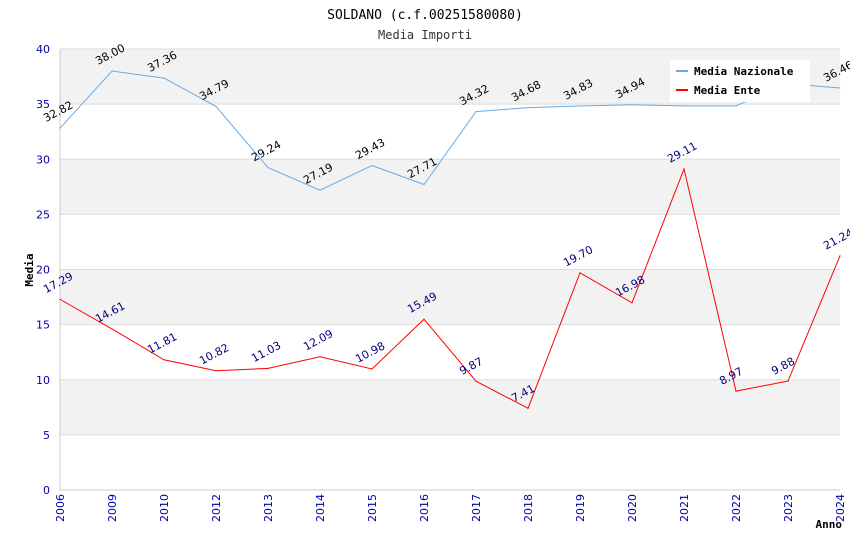  Describe the element at coordinates (580, 508) in the screenshot. I see `x-tick-label: 2019` at that location.